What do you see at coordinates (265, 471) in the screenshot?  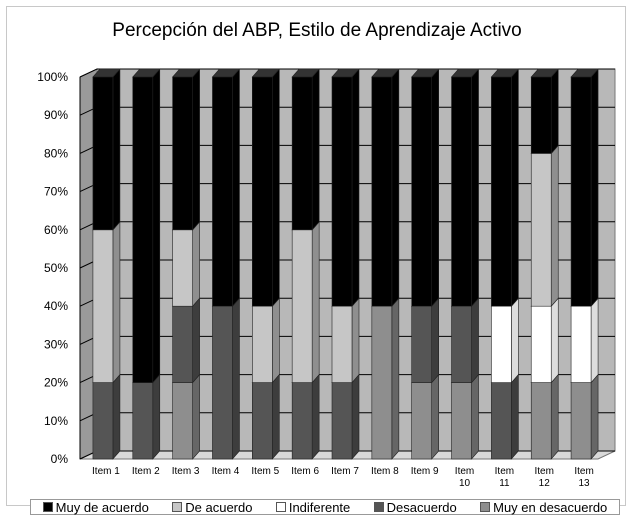 I see `x-tick-label: Item 5` at bounding box center [265, 471].